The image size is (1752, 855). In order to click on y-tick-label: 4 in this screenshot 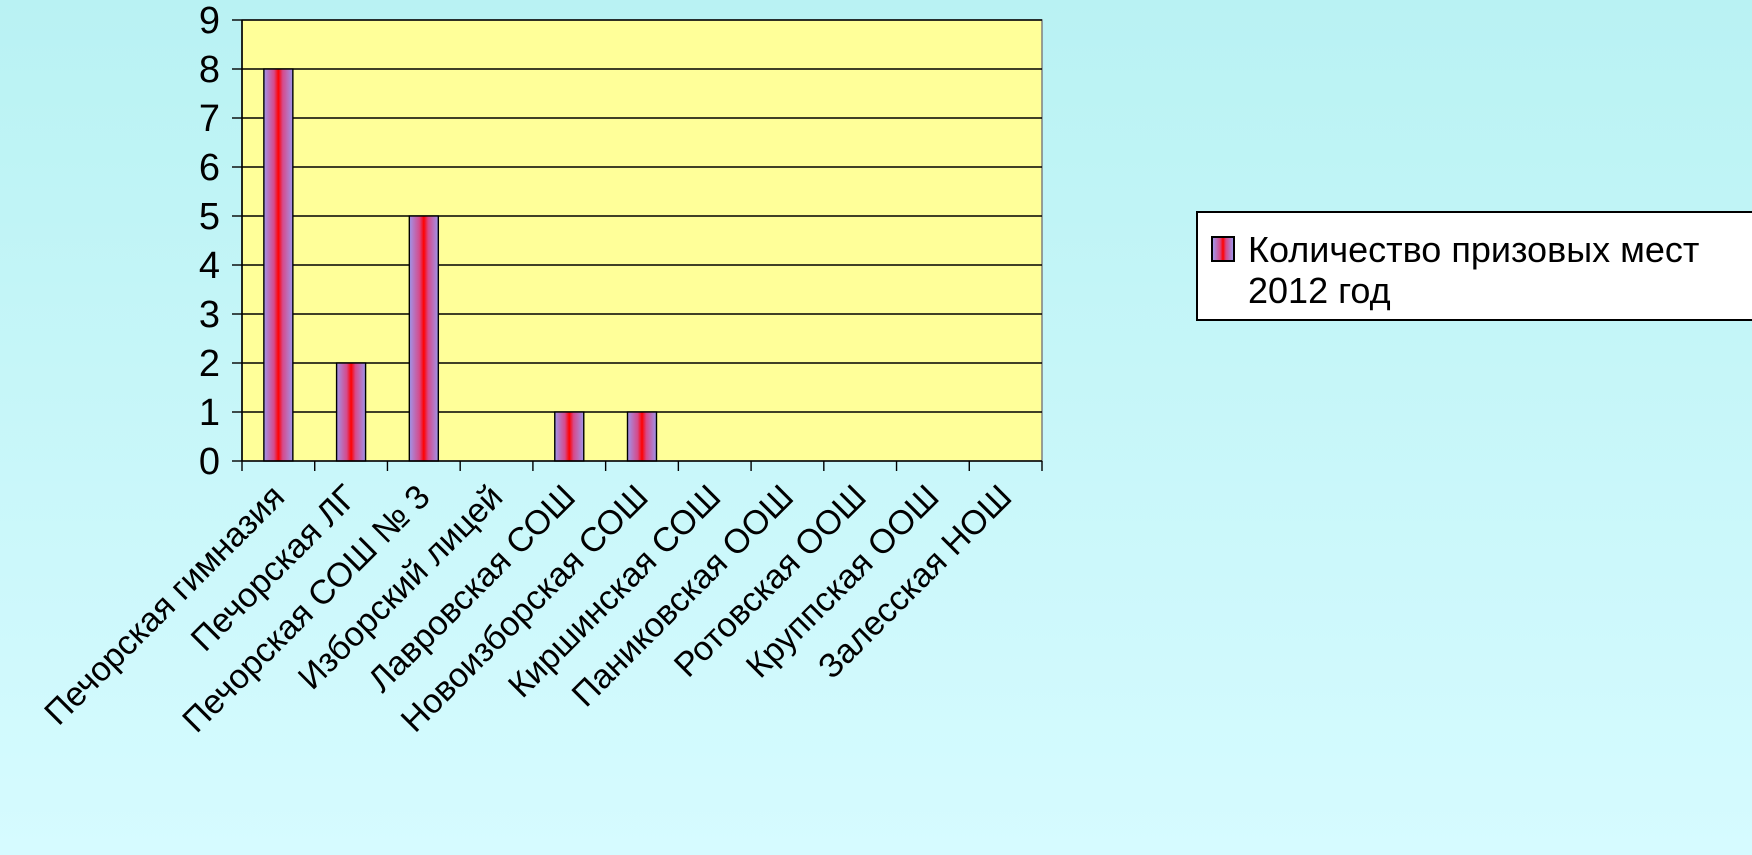, I will do `click(209, 266)`.